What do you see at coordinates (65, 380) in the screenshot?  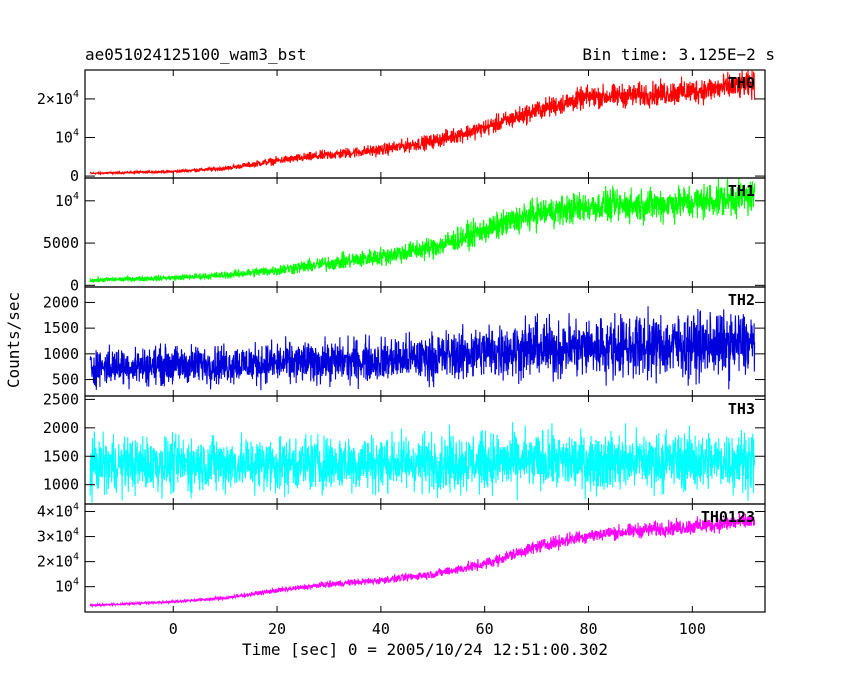 I see `y-tick-label: 500` at bounding box center [65, 380].